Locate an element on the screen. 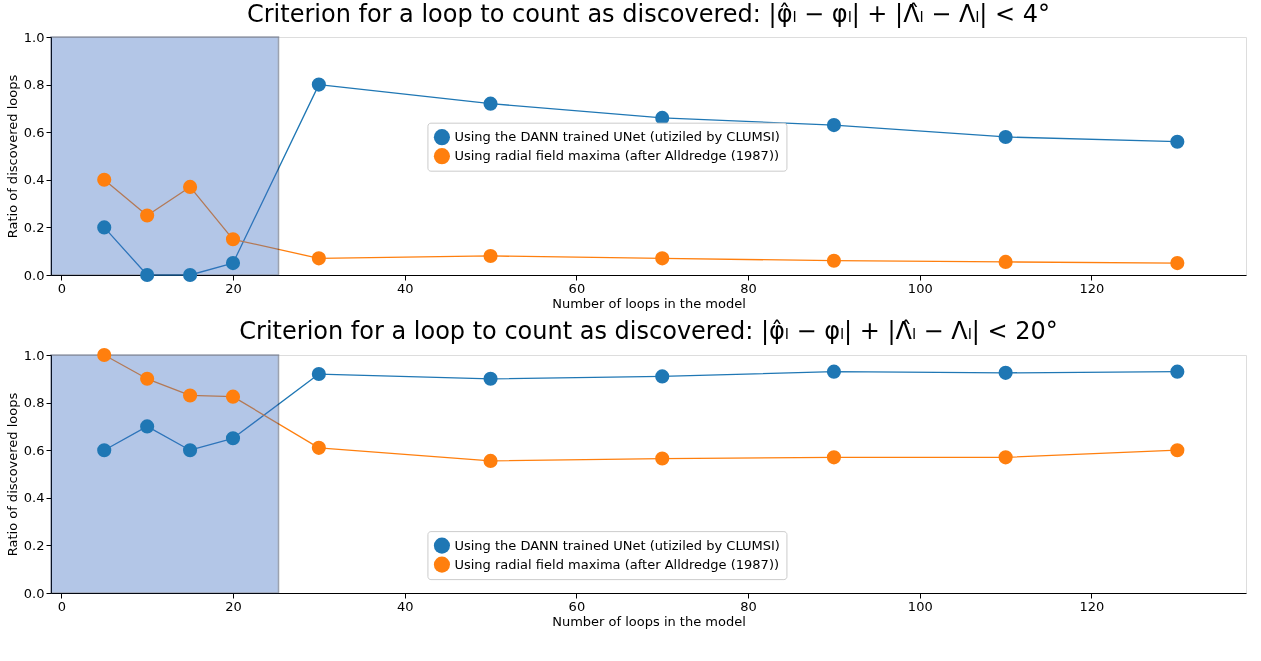 This screenshot has width=1261, height=661. chart-title: Criterion for a loop to count as discovered: |φ̂ₗ − φₗ| + |Λ̂ₗ − Λₗ| < 4° is located at coordinates (648, 14).